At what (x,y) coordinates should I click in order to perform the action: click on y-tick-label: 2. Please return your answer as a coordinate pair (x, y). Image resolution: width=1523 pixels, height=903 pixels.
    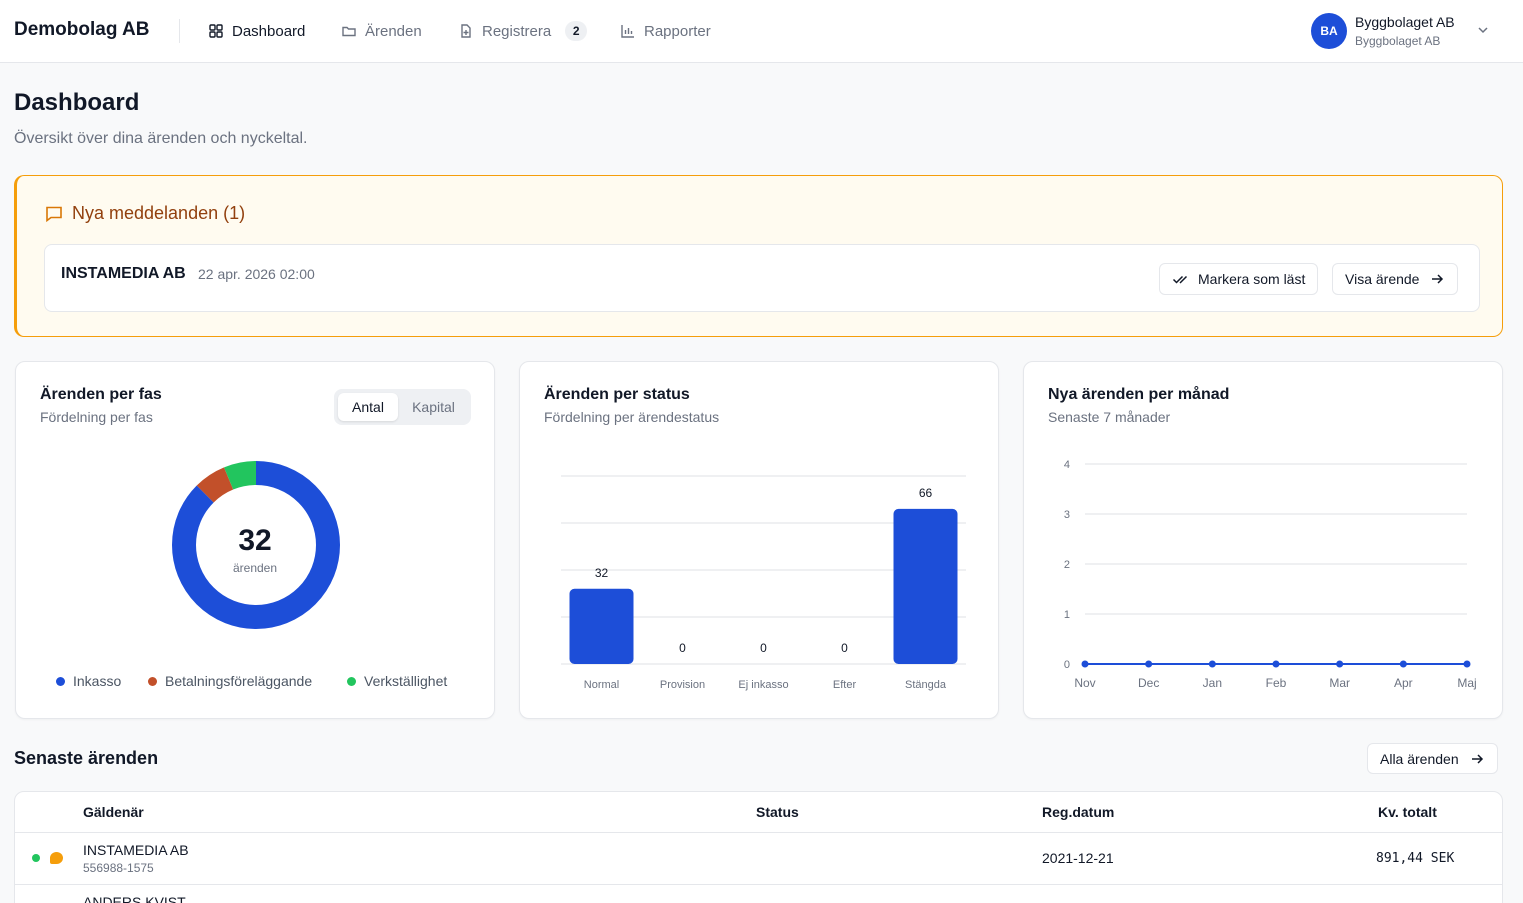
    Looking at the image, I should click on (1067, 565).